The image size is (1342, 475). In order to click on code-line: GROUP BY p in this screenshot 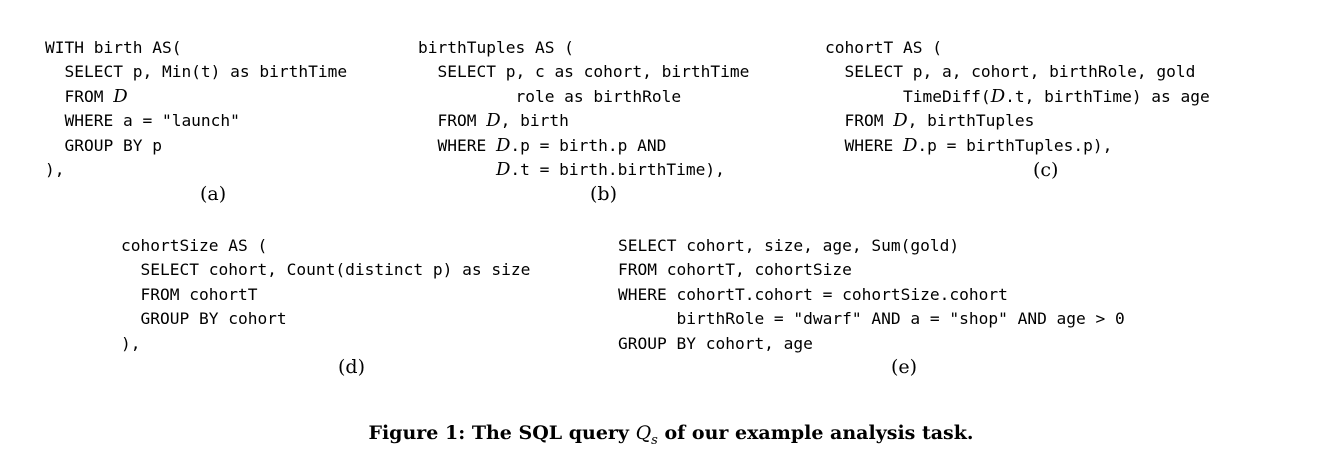, I will do `click(103, 145)`.